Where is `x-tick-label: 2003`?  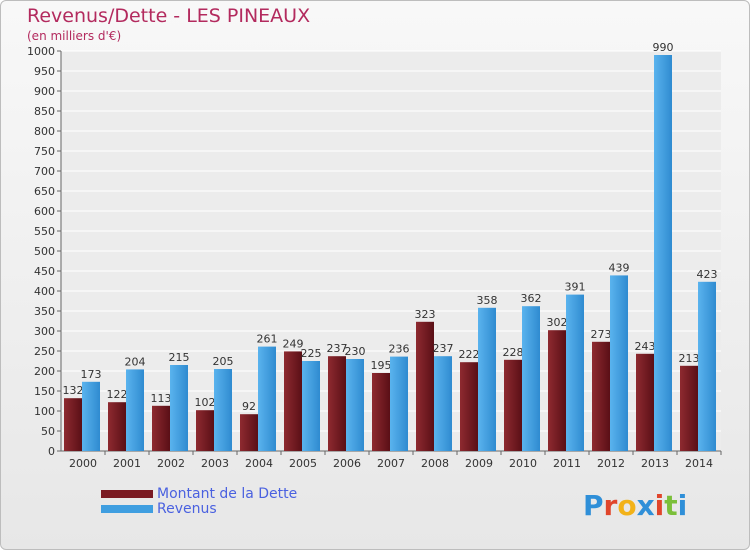
x-tick-label: 2003 is located at coordinates (215, 463).